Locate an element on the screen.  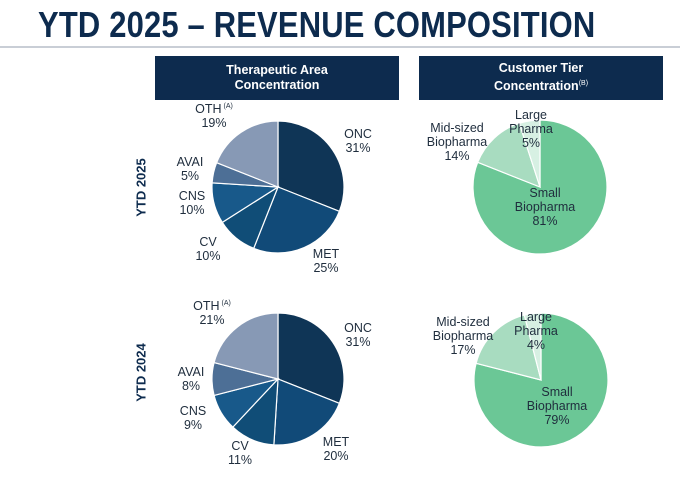
label-large-pharma-ytd-2025: Large Pharma 5% is located at coordinates (531, 129).